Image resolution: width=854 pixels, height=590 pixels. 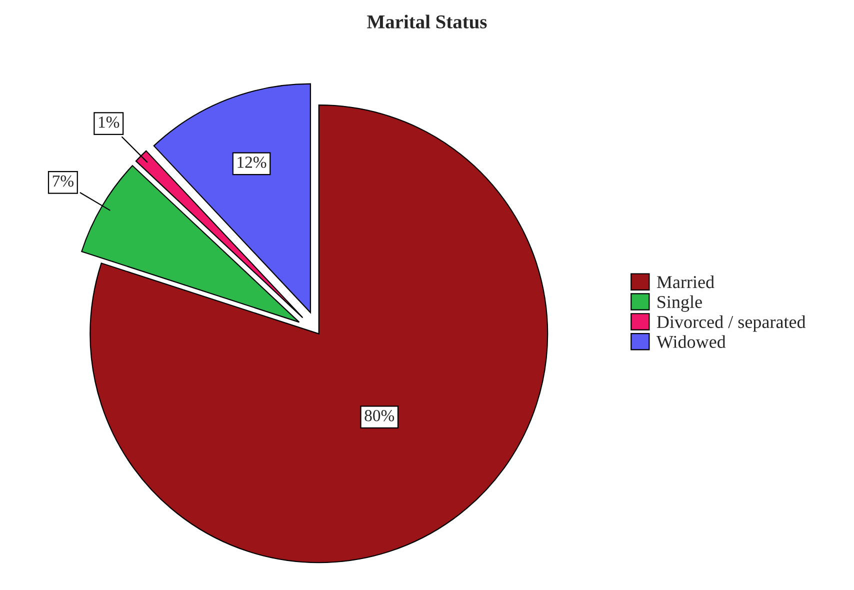 What do you see at coordinates (252, 162) in the screenshot?
I see `data-label: 12%` at bounding box center [252, 162].